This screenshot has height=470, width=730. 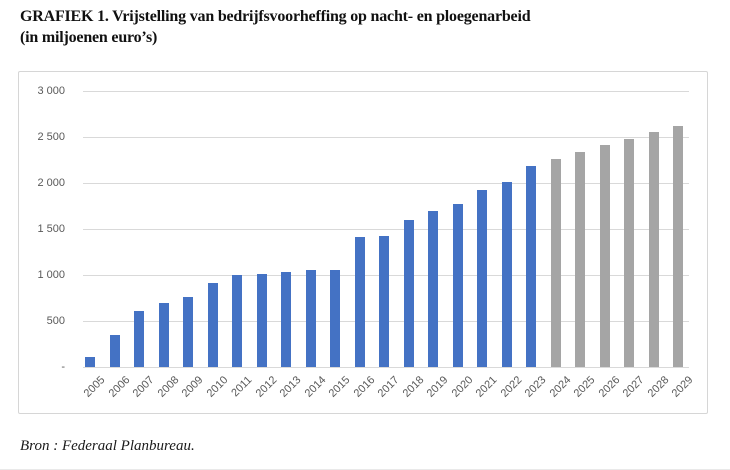 I want to click on y-tick-label-2500: 2 500, so click(x=51, y=137).